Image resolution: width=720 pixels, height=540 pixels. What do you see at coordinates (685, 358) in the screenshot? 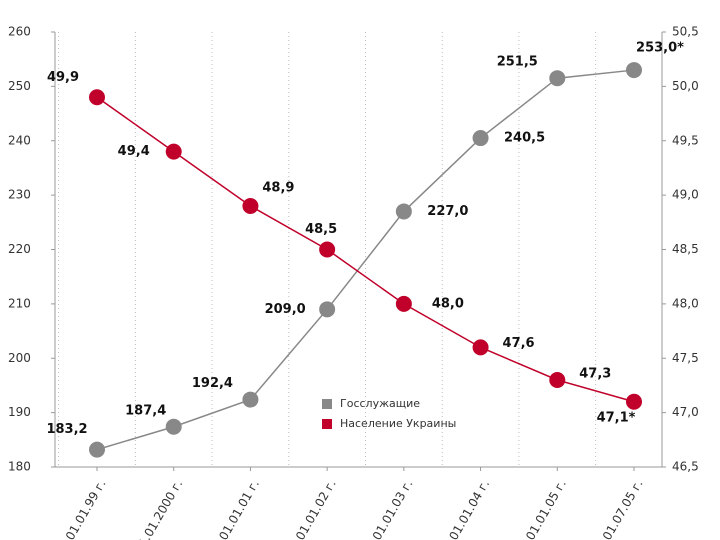
I see `y2-tick-label: 47,5` at bounding box center [685, 358].